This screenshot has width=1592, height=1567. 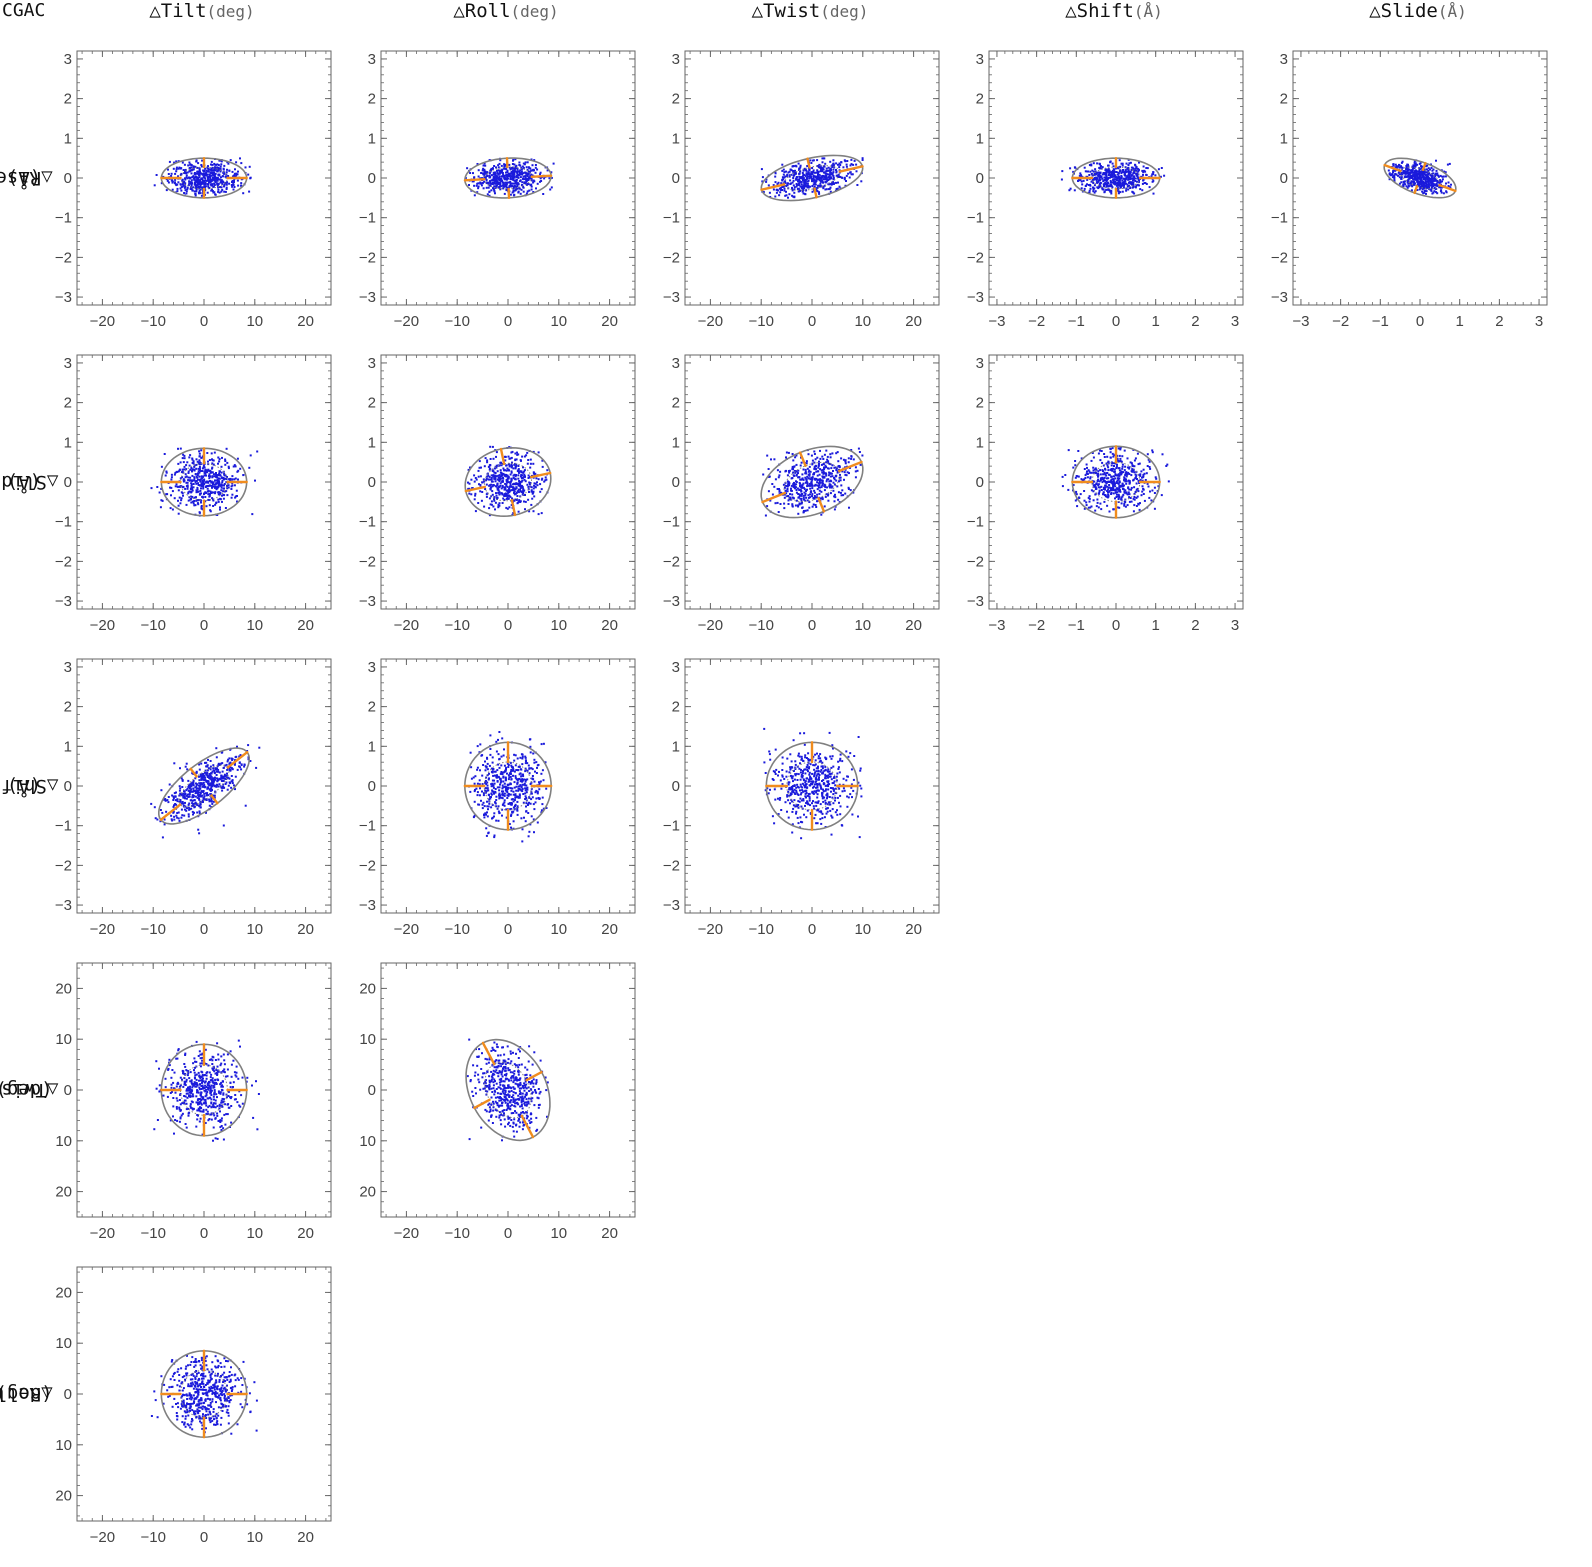 What do you see at coordinates (63, 522) in the screenshot?
I see `y-tick-label: −1` at bounding box center [63, 522].